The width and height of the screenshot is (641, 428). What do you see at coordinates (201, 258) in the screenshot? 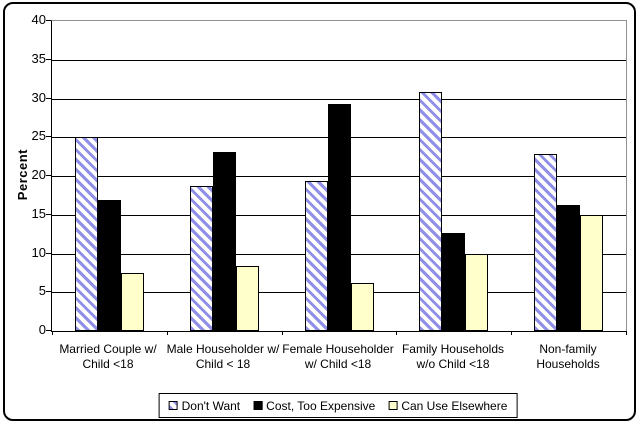
I see `bar-series0-cat1` at bounding box center [201, 258].